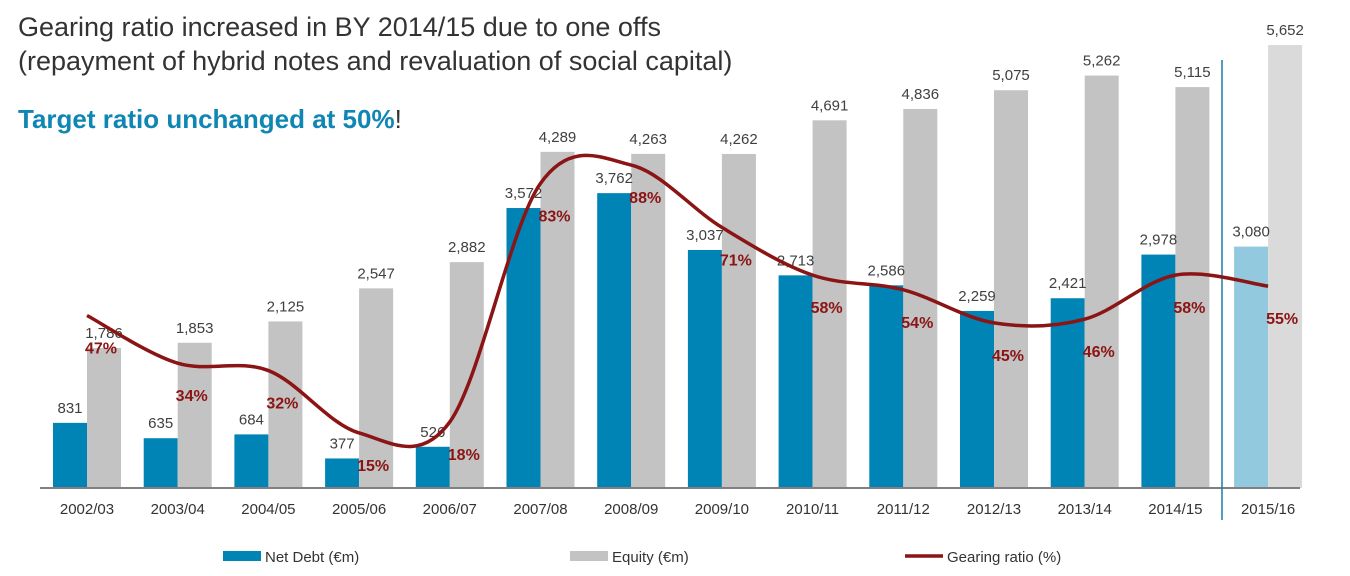 The image size is (1350, 576). Describe the element at coordinates (87, 509) in the screenshot. I see `category-tick-label: 2002/03` at that location.